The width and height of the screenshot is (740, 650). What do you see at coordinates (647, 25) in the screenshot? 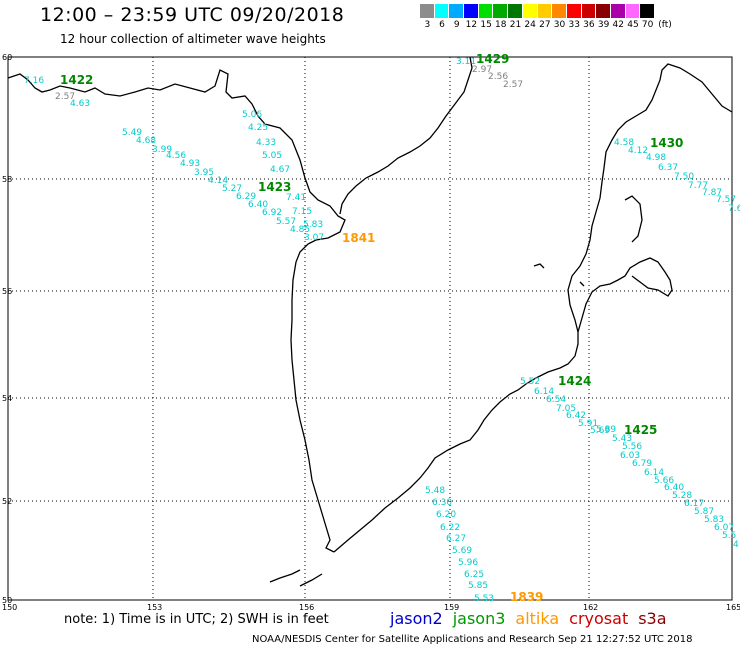
I see `color-scale-label: 70` at bounding box center [647, 25].